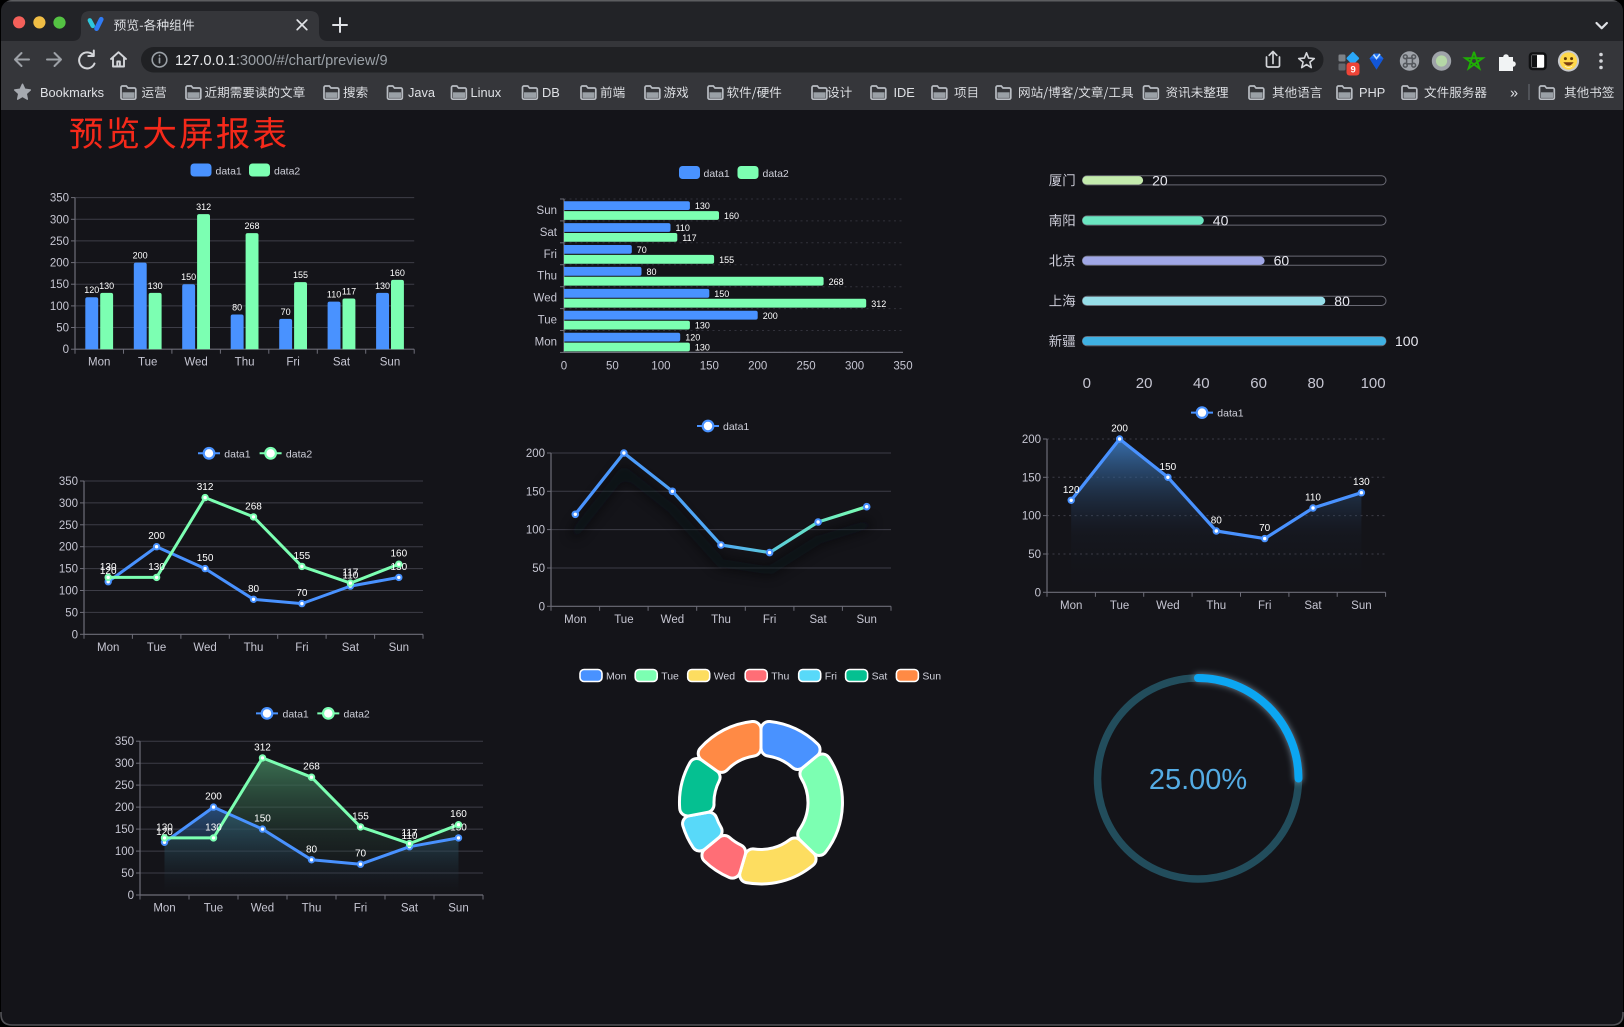 The image size is (1624, 1027). What do you see at coordinates (780, 677) in the screenshot?
I see `svg-text: Thu` at bounding box center [780, 677].